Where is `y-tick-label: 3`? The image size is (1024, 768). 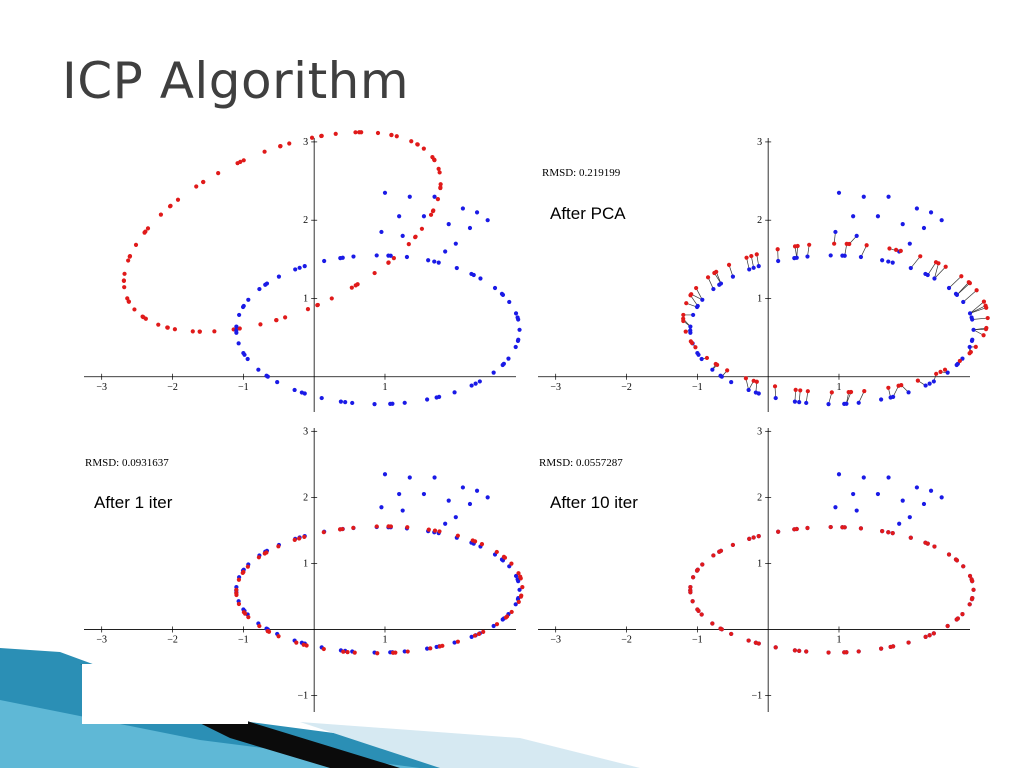 y-tick-label: 3 is located at coordinates (759, 431).